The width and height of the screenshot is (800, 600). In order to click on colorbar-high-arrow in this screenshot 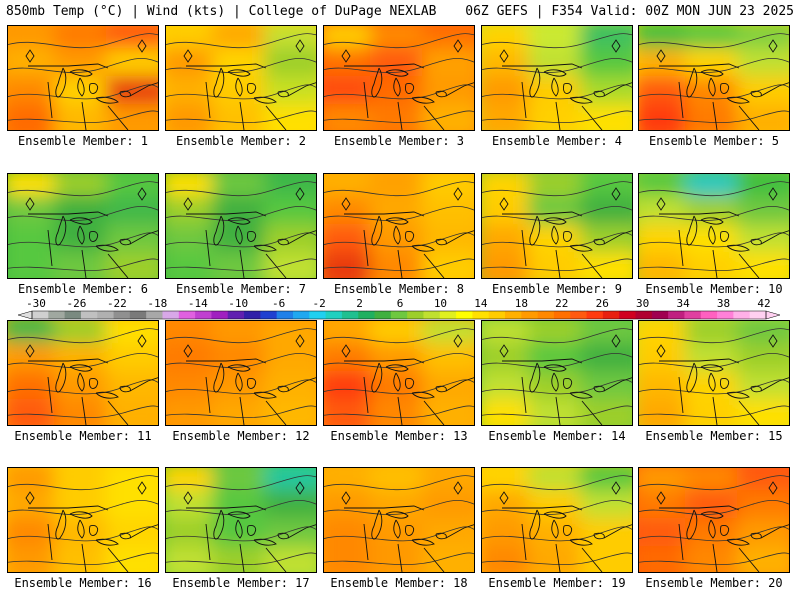, I will do `click(772, 315)`.